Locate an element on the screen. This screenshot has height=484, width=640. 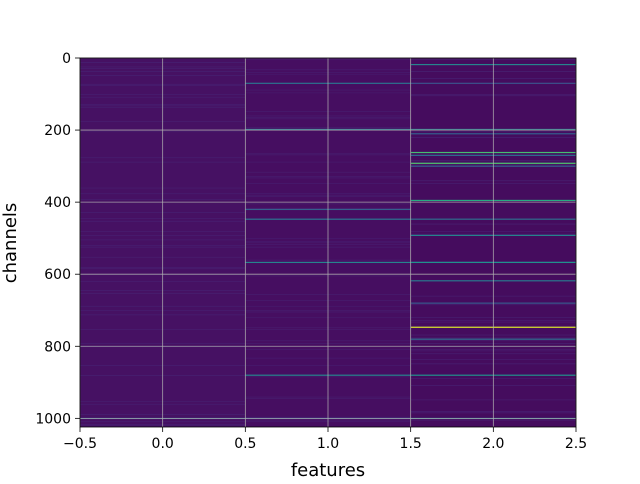
x-tick-label: 0.5 is located at coordinates (245, 444).